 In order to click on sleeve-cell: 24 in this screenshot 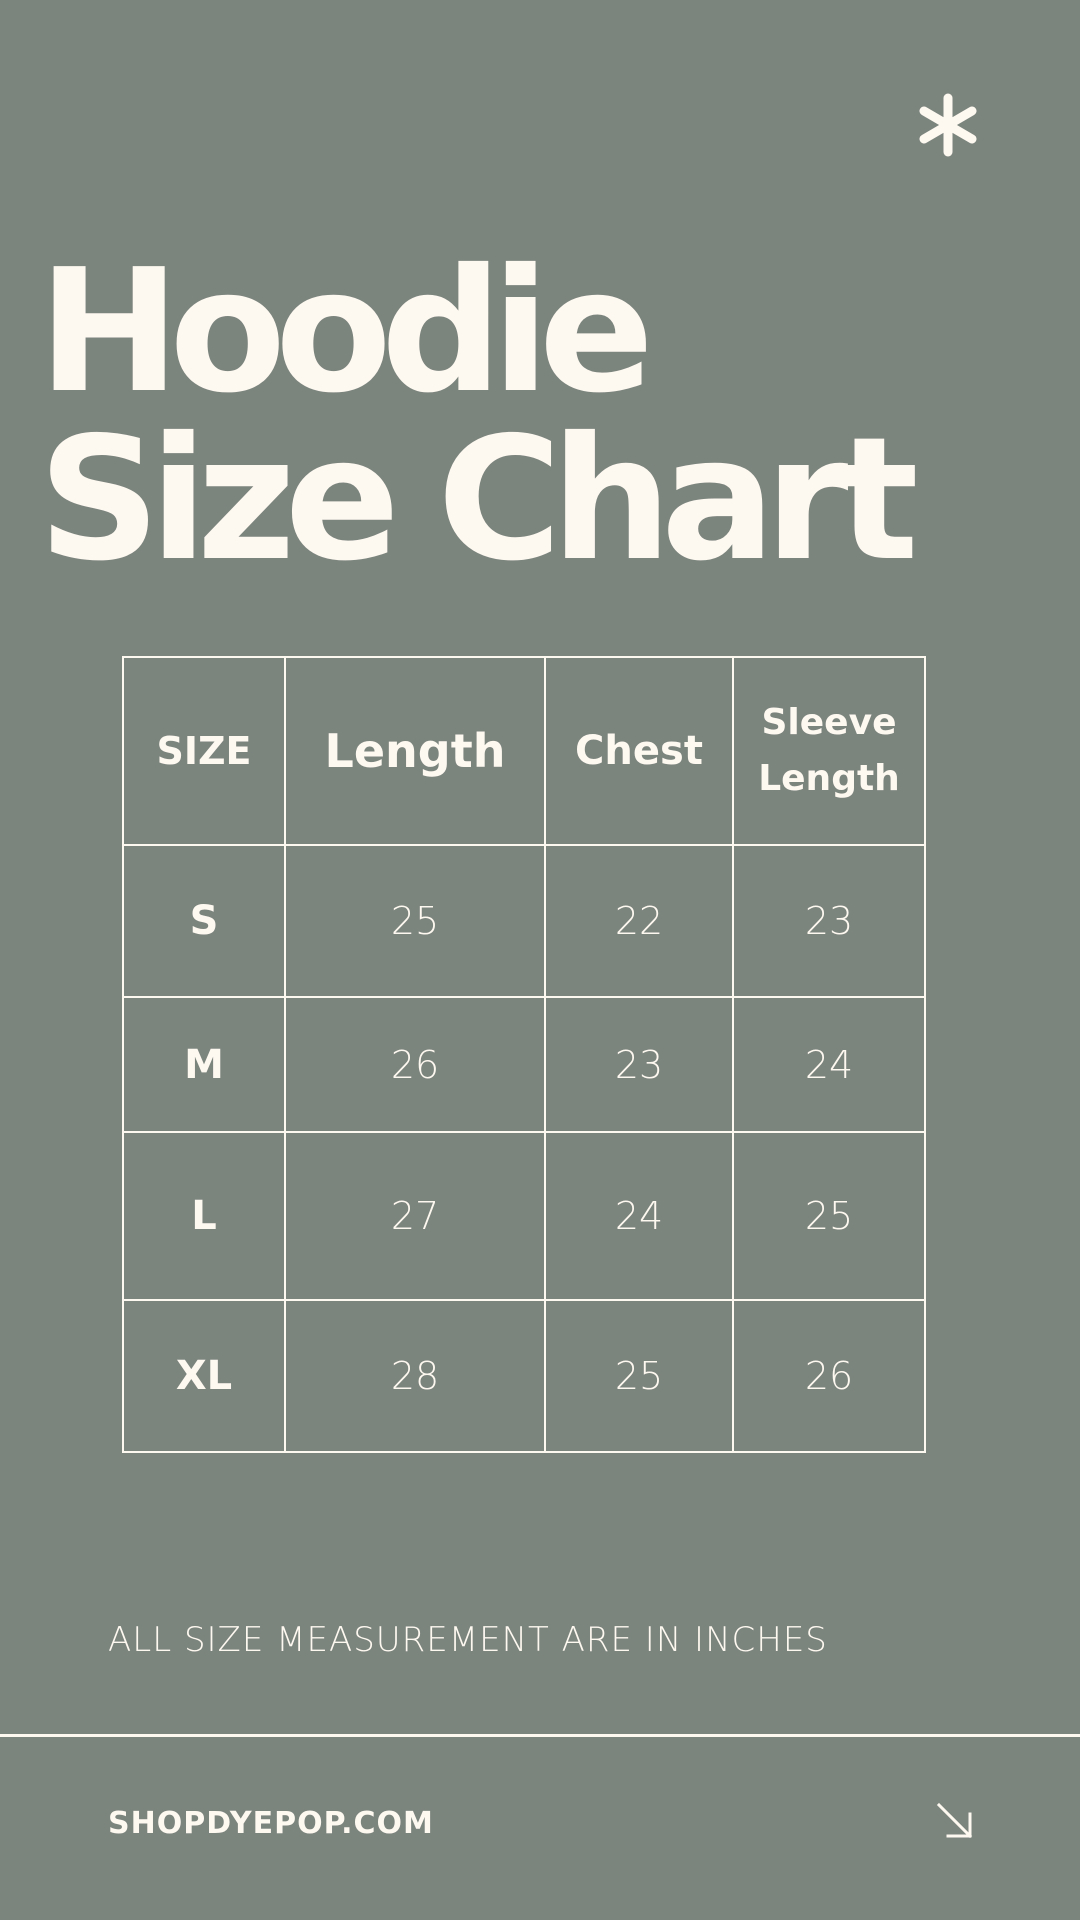, I will do `click(829, 1064)`.